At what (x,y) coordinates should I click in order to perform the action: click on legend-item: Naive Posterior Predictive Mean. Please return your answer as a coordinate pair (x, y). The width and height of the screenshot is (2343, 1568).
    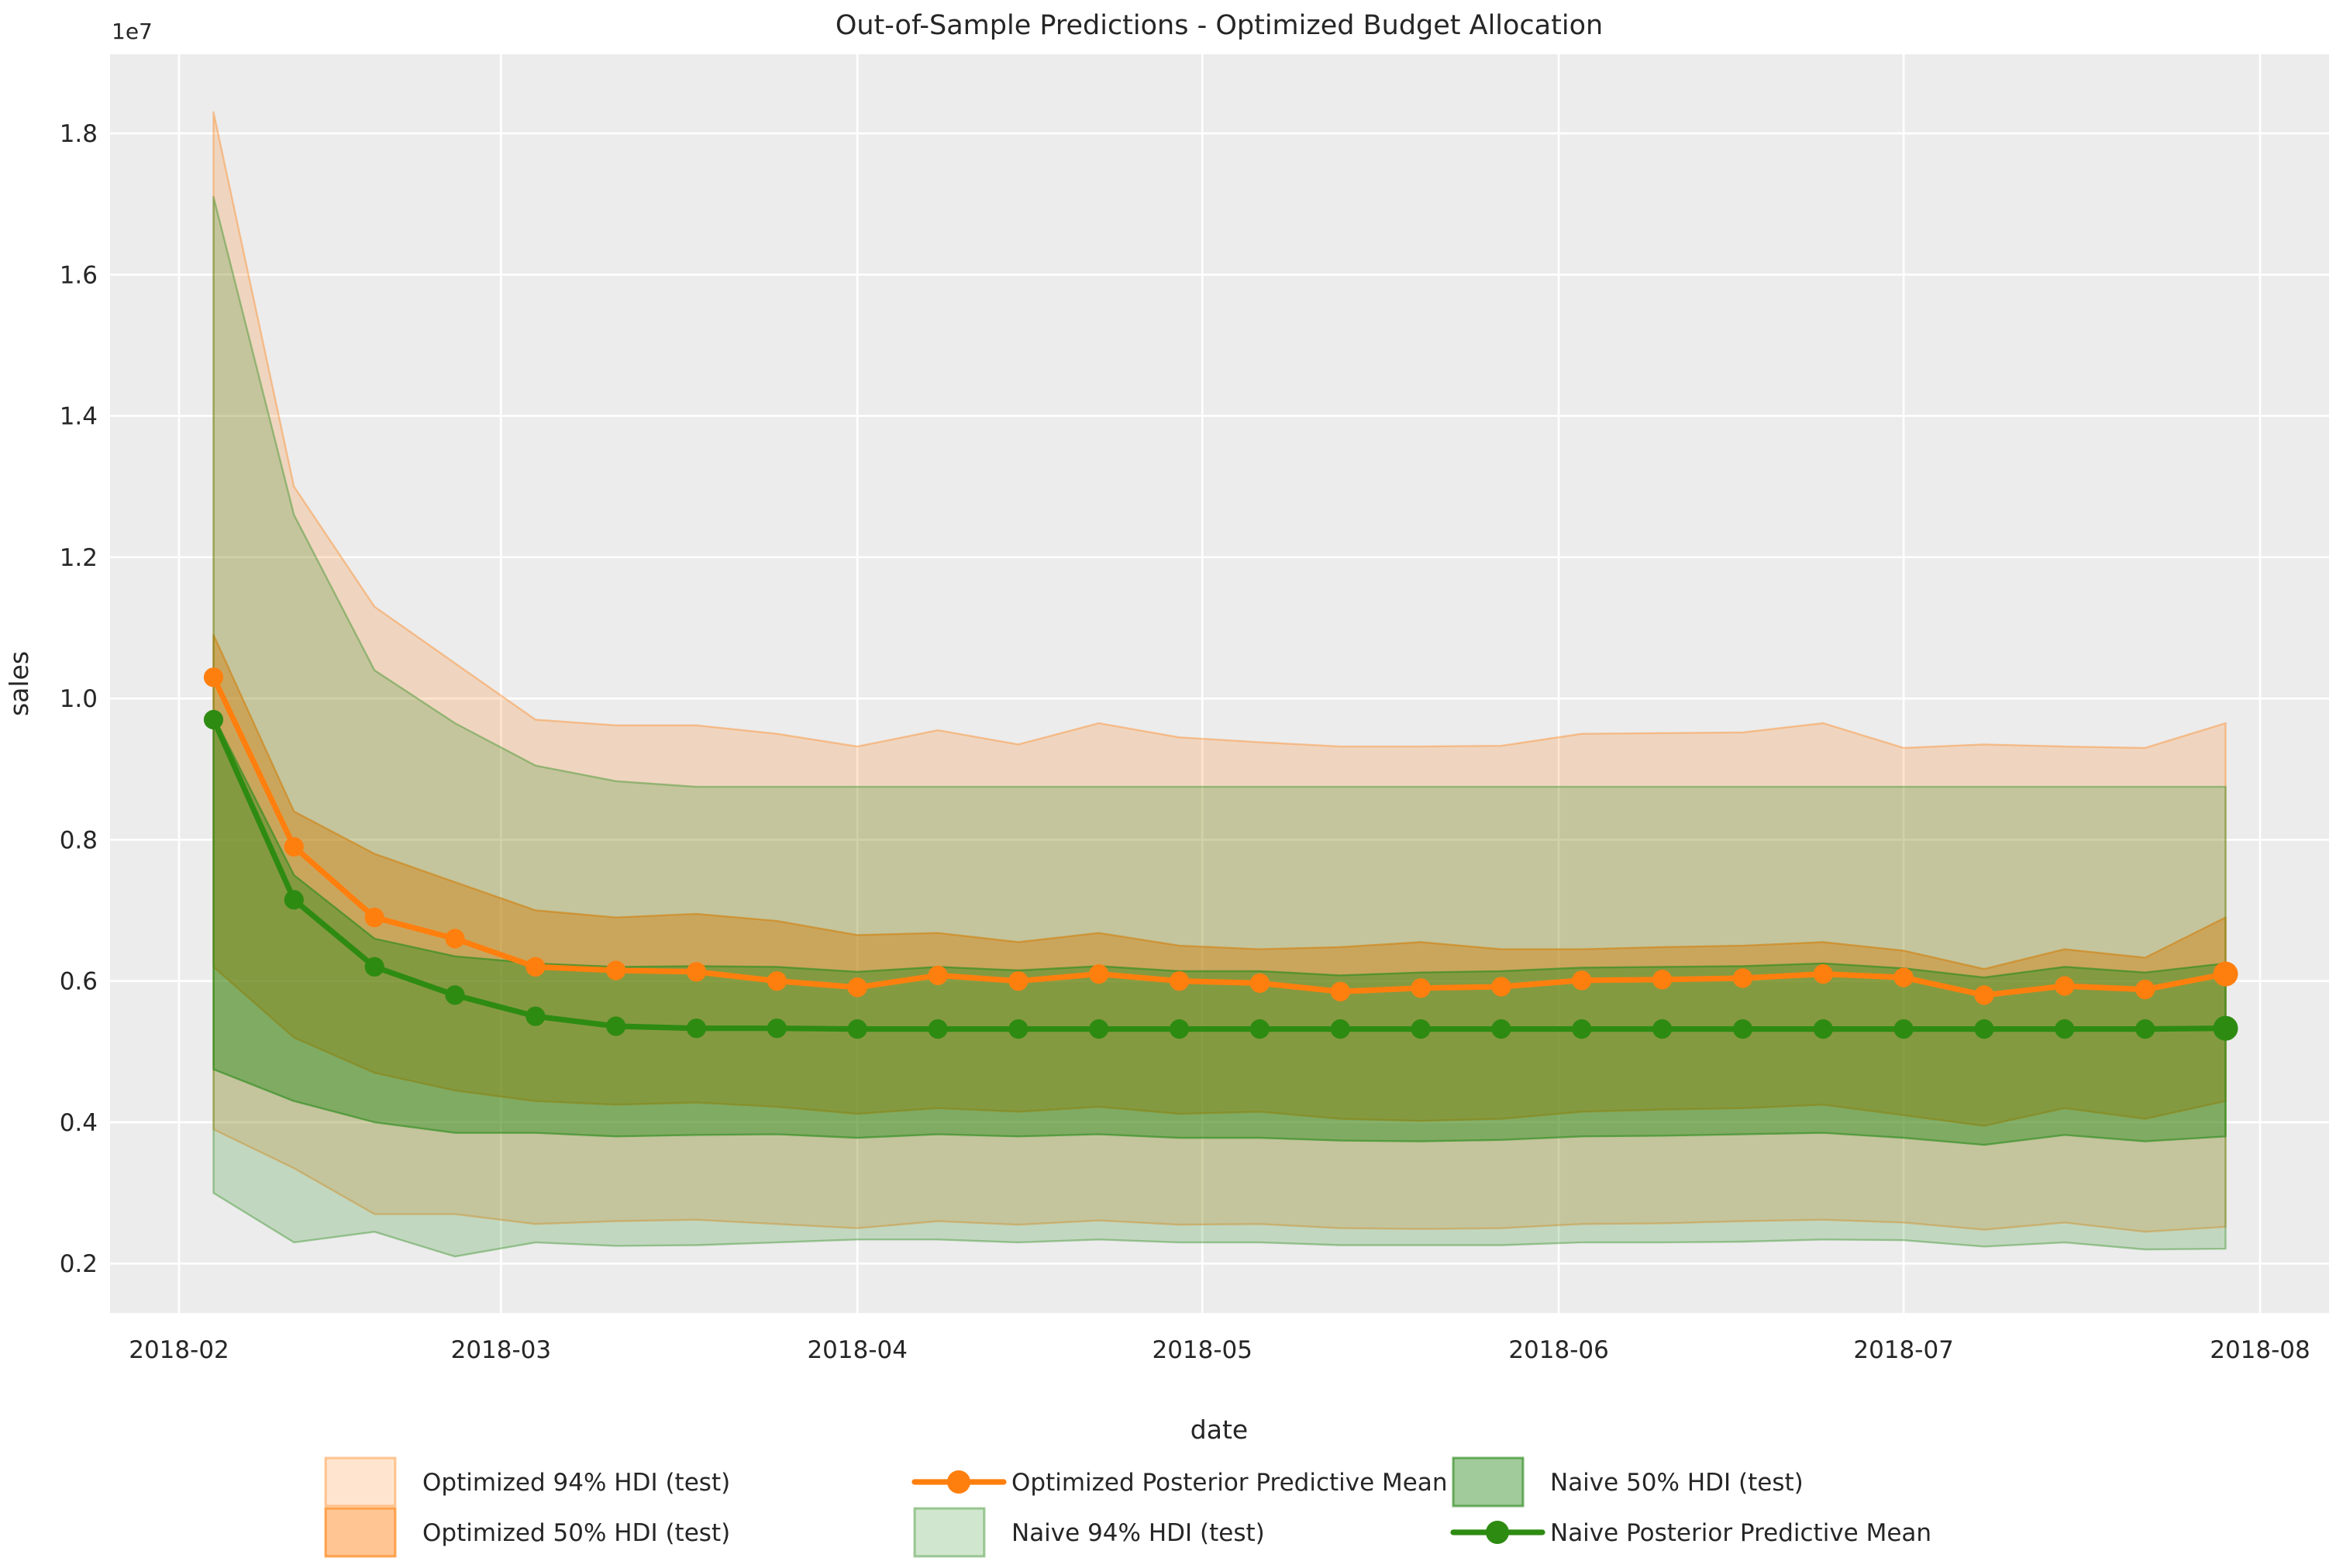
    Looking at the image, I should click on (1690, 1533).